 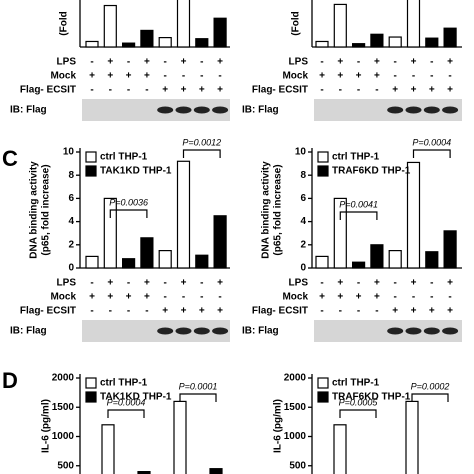 What do you see at coordinates (431, 142) in the screenshot?
I see `p-value: P=0.0004` at bounding box center [431, 142].